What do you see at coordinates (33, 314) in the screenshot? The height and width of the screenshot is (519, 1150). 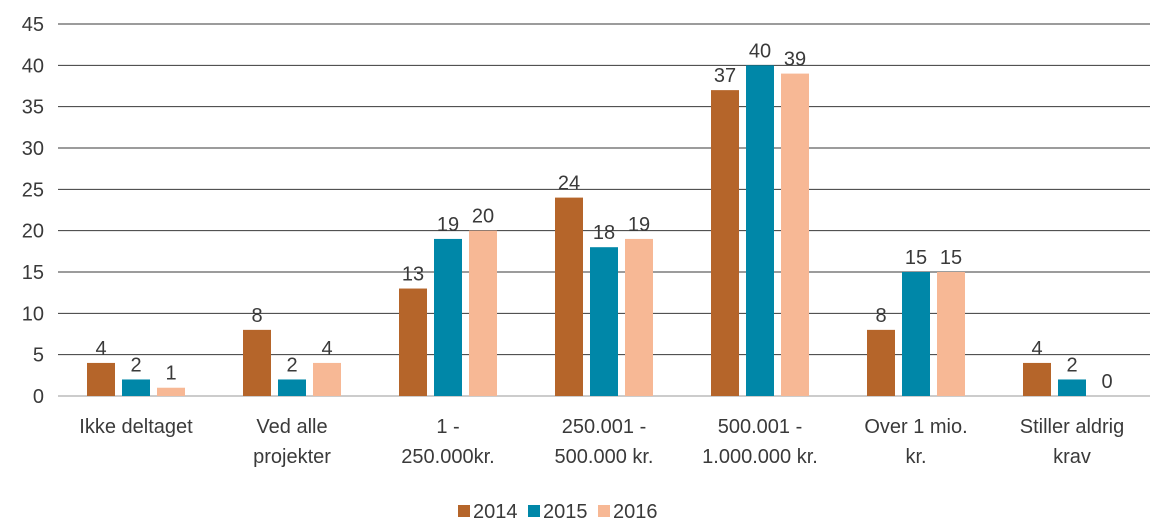 I see `y-tick-label: 10` at bounding box center [33, 314].